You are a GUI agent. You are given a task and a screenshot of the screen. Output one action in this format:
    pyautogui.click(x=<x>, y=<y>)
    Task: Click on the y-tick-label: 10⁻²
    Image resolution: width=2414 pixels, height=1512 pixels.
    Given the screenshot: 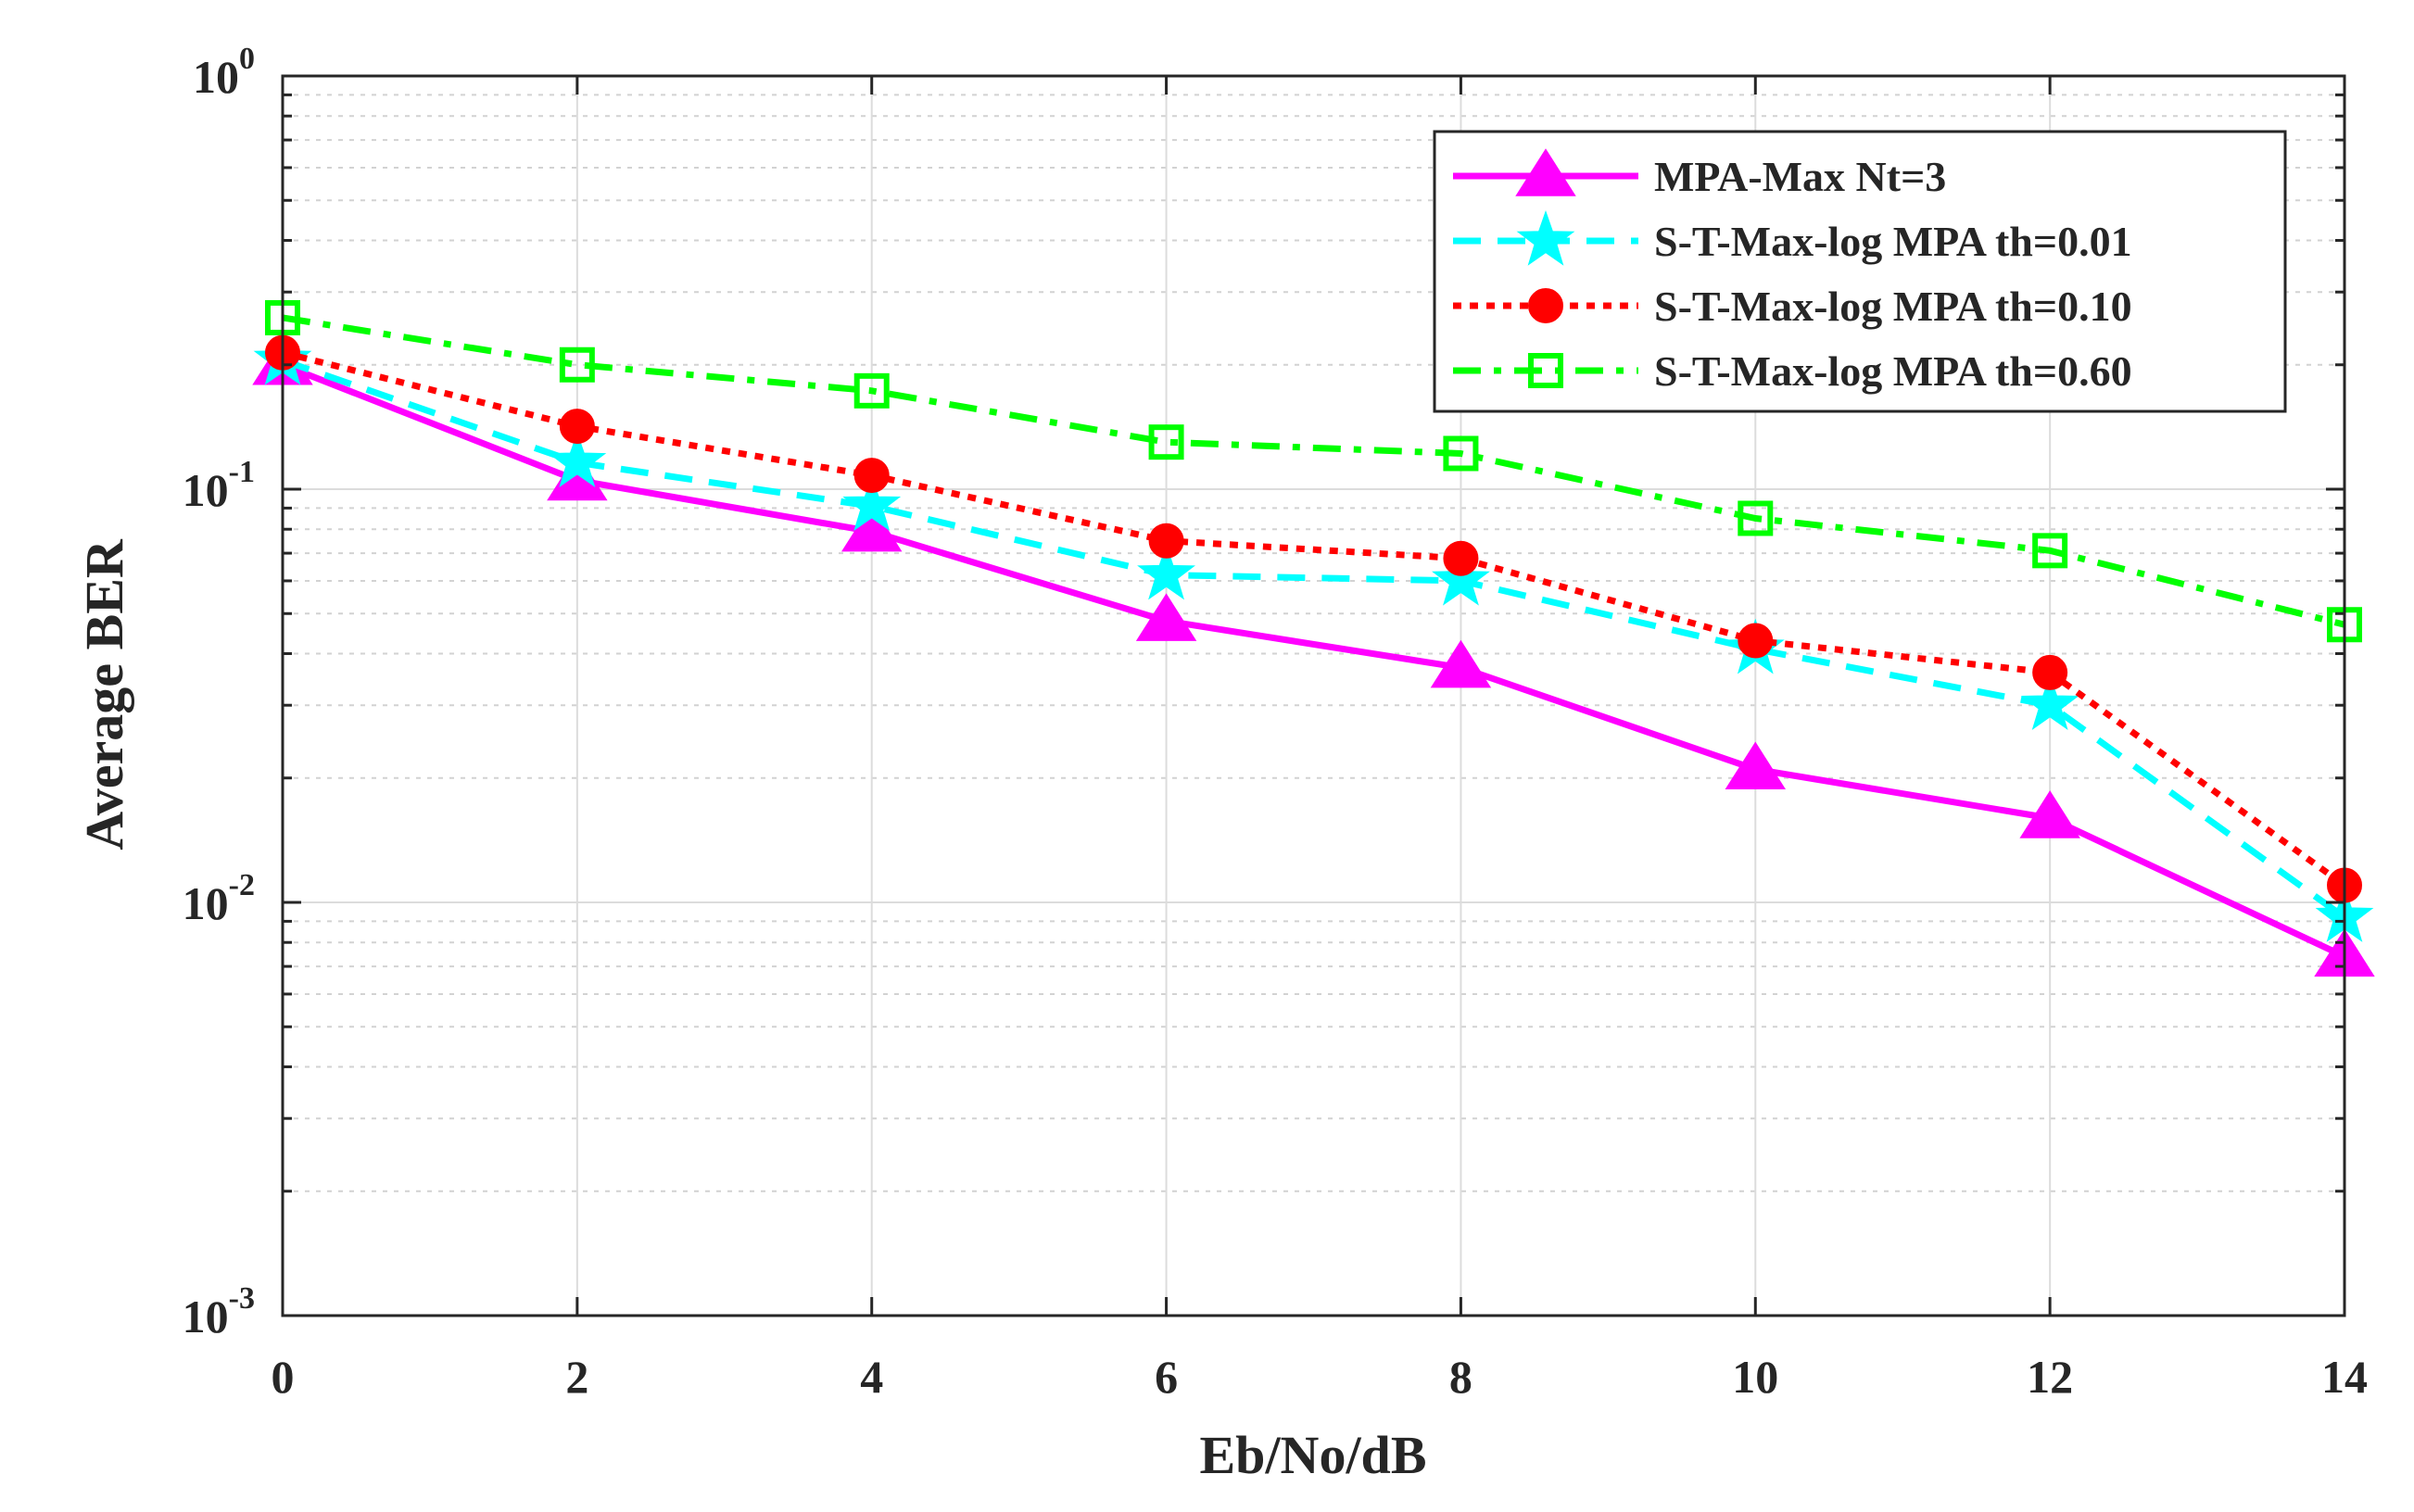 What is the action you would take?
    pyautogui.click(x=219, y=898)
    